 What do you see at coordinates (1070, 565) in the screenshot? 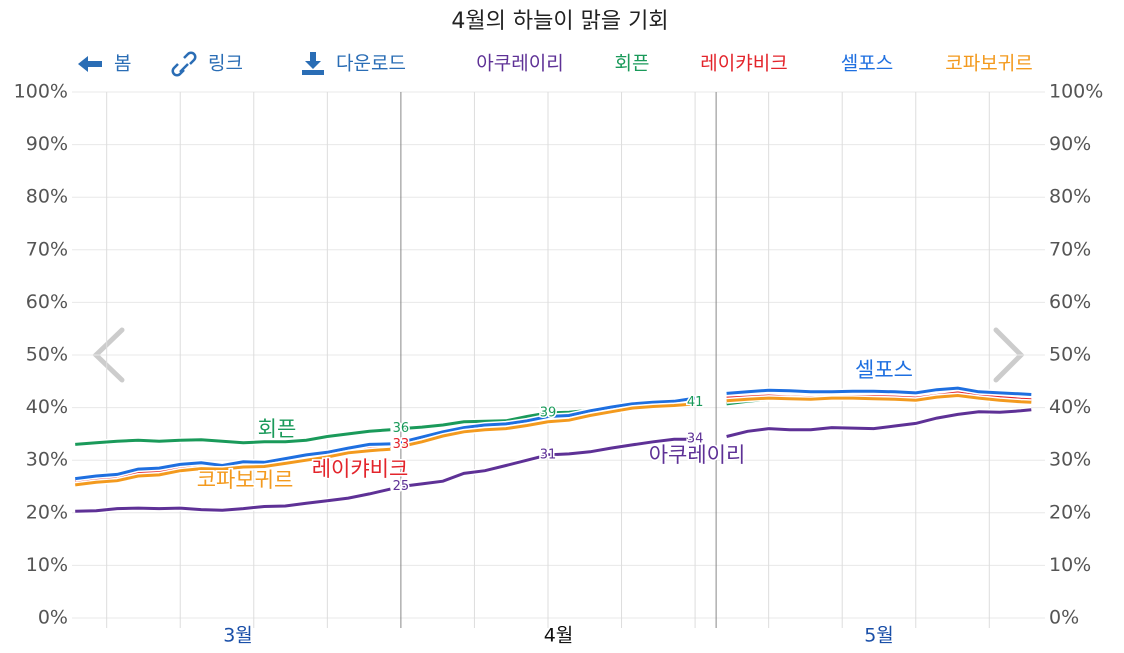
I see `y2-tick-label: 10%` at bounding box center [1070, 565].